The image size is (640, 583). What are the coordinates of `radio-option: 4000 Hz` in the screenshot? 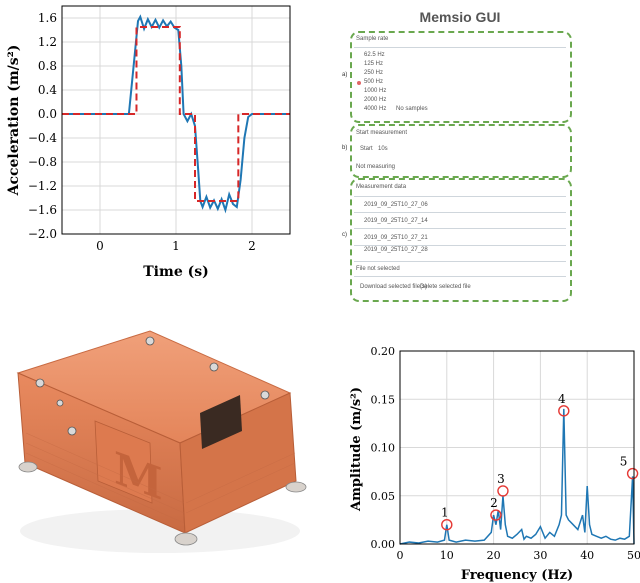 It's located at (375, 109).